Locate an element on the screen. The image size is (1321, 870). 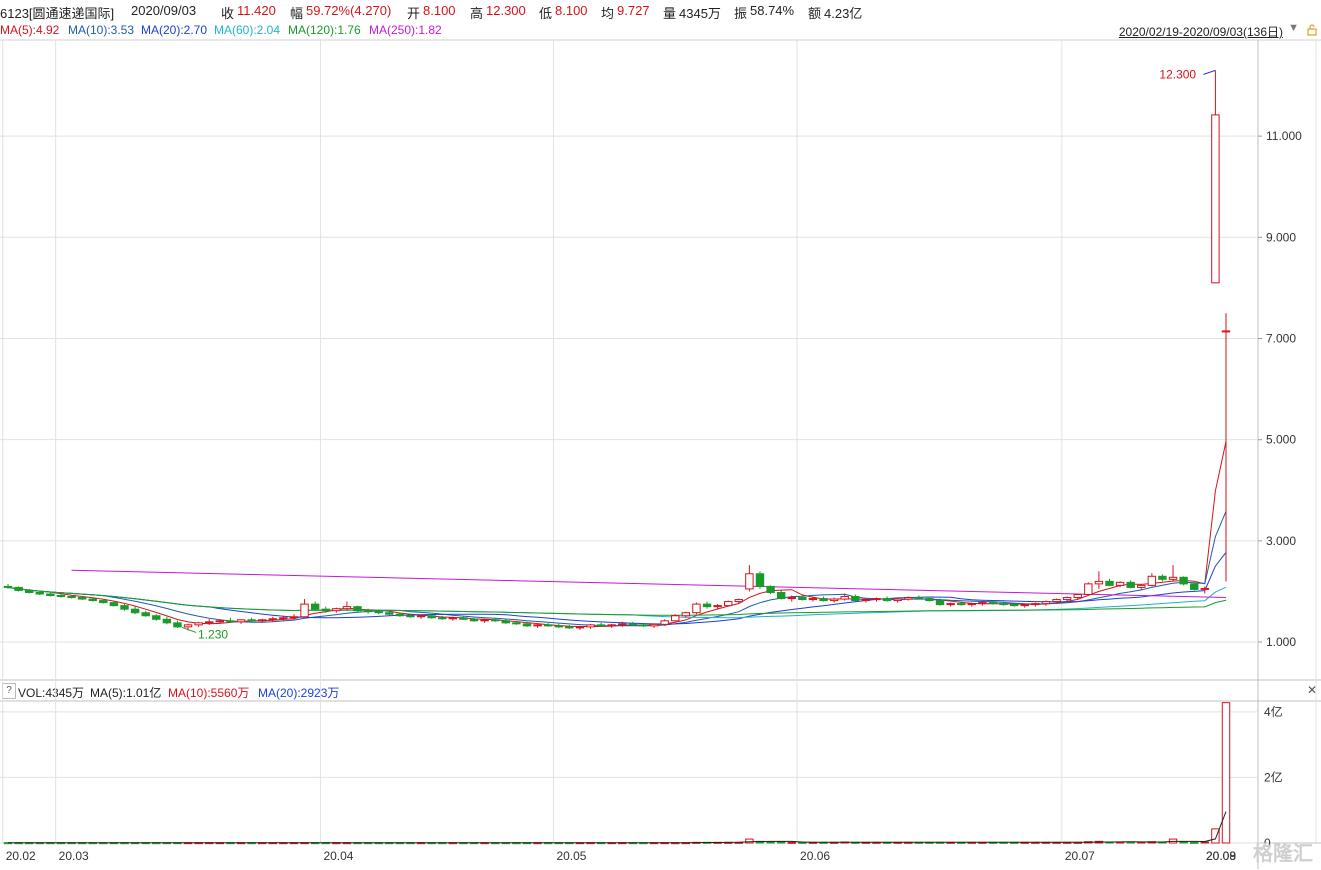
lock-icon is located at coordinates (1312, 30).